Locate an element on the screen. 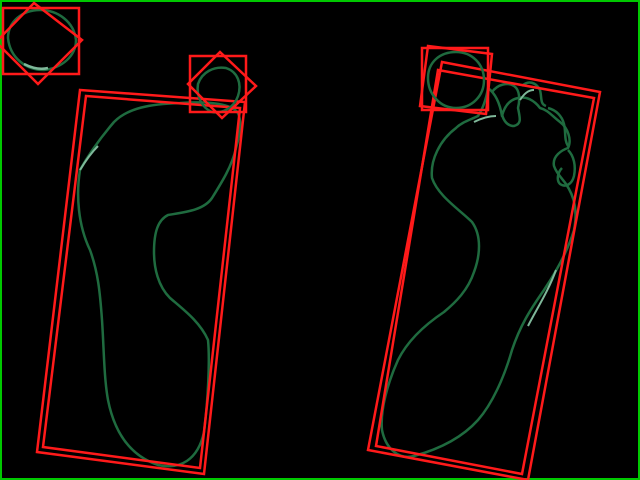 This screenshot has height=480, width=640. left-foot-contour-highlight is located at coordinates (89, 158).